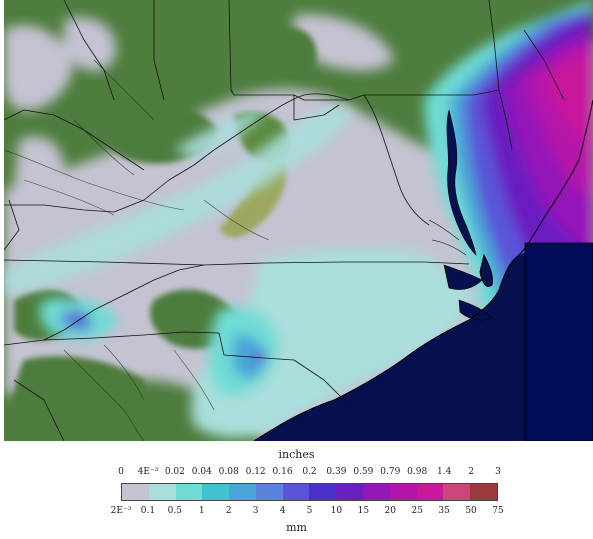  Describe the element at coordinates (309, 472) in the screenshot. I see `tick-label: 0.2` at that location.